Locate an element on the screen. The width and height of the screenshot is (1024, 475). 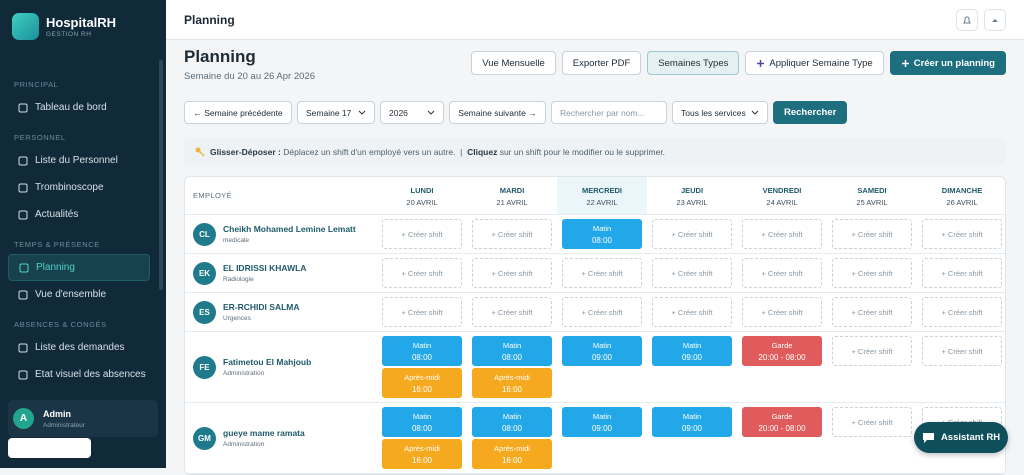
action-label: Vue Mensuelle is located at coordinates (513, 63).